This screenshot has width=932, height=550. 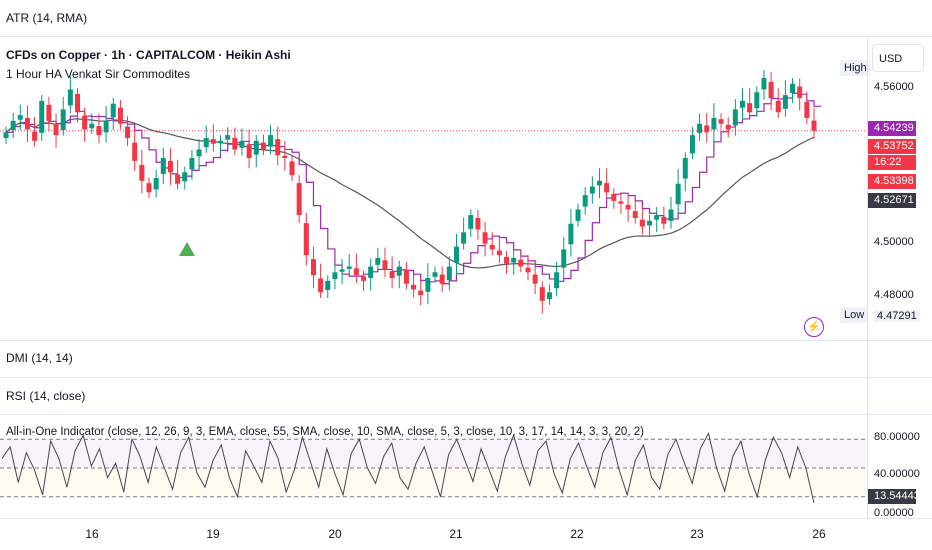 I want to click on osc-current-value: 13.54443, so click(x=894, y=496).